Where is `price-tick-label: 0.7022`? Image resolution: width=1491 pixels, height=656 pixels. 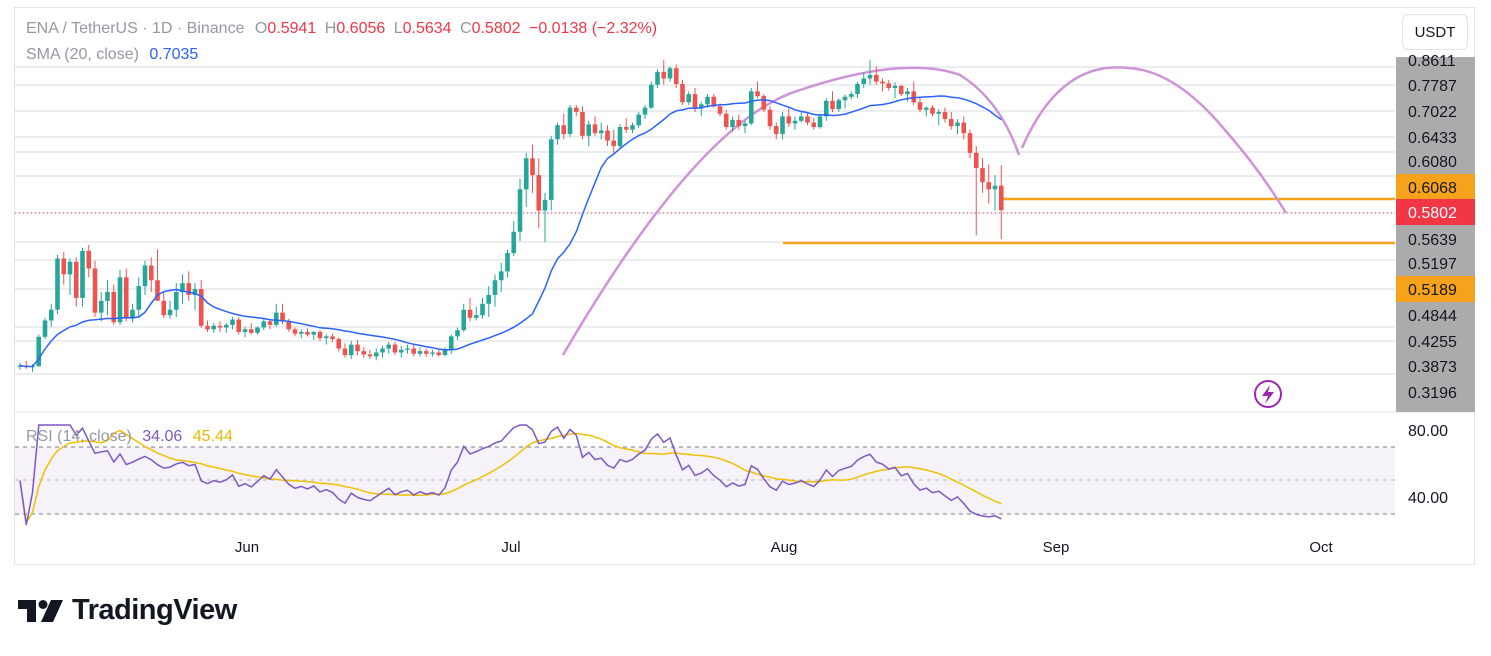
price-tick-label: 0.7022 is located at coordinates (1432, 112).